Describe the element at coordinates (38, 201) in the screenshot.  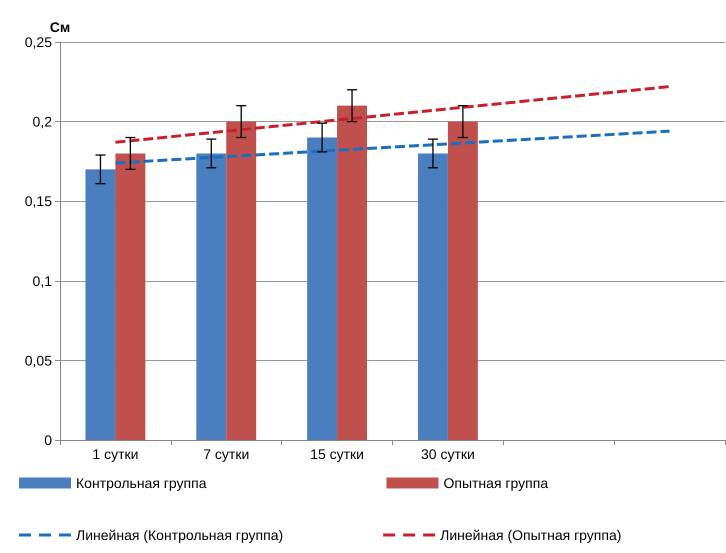
I see `y-tick-label: 0,15` at that location.